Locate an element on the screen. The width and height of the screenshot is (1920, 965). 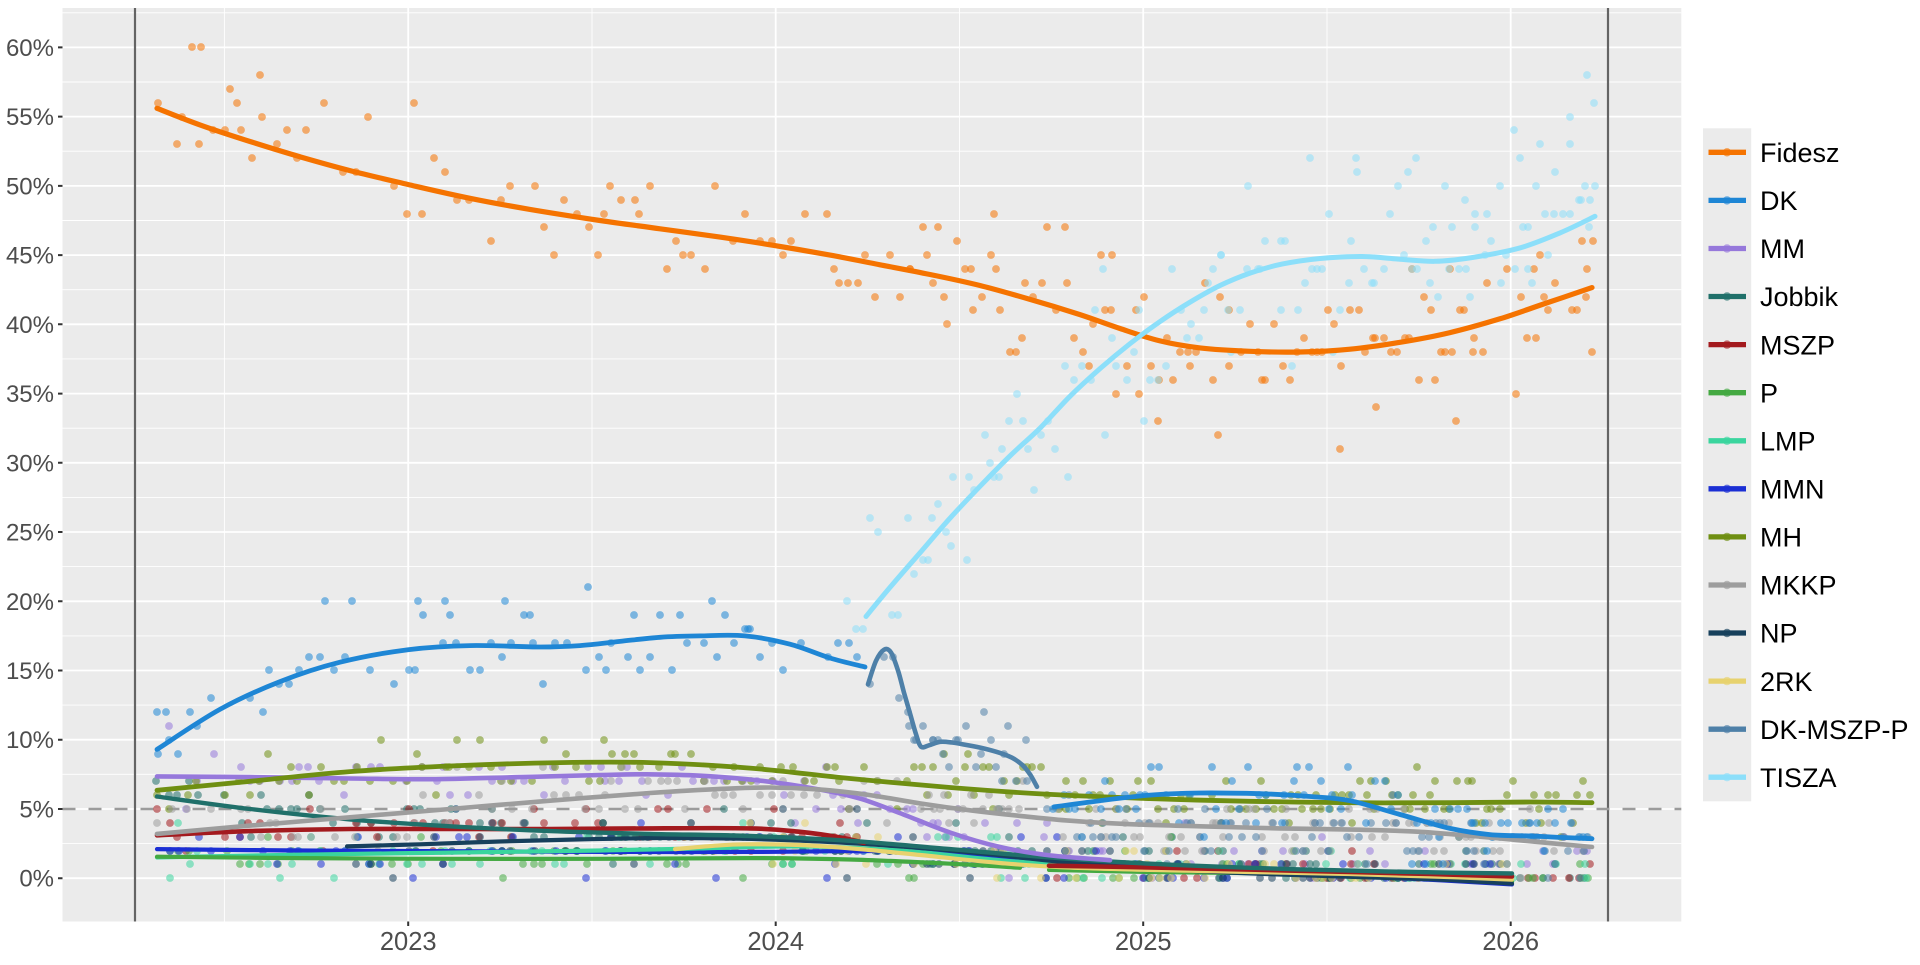
svg-text: 20% is located at coordinates (30, 602).